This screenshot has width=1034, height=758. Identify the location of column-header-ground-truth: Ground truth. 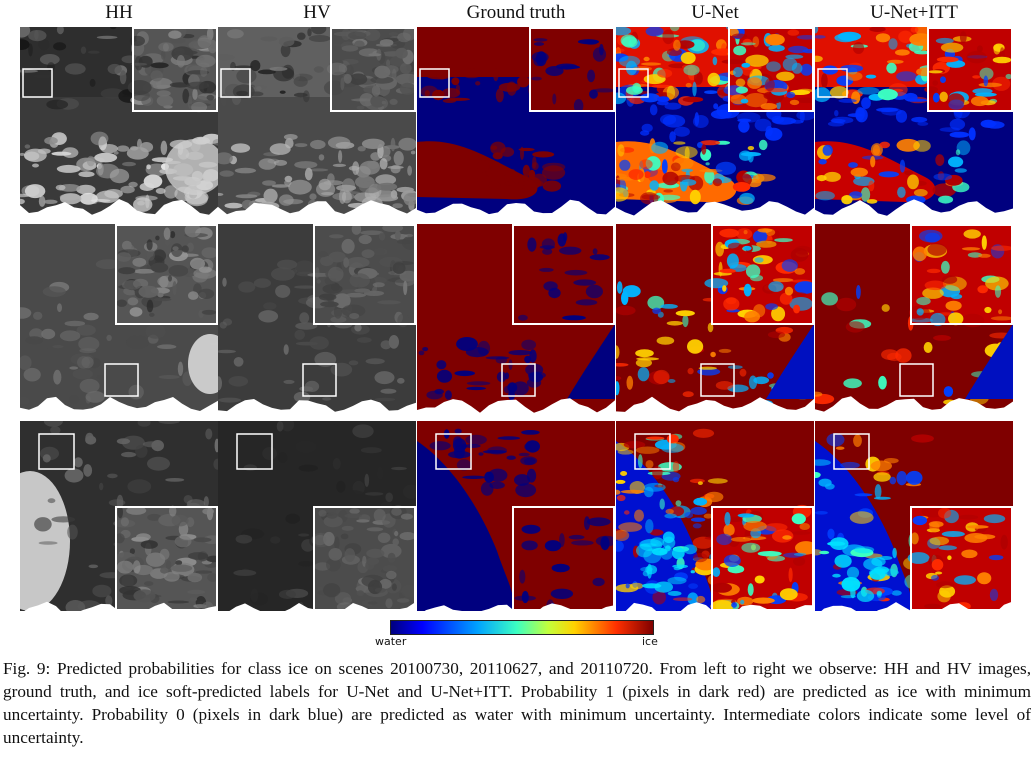
(516, 12).